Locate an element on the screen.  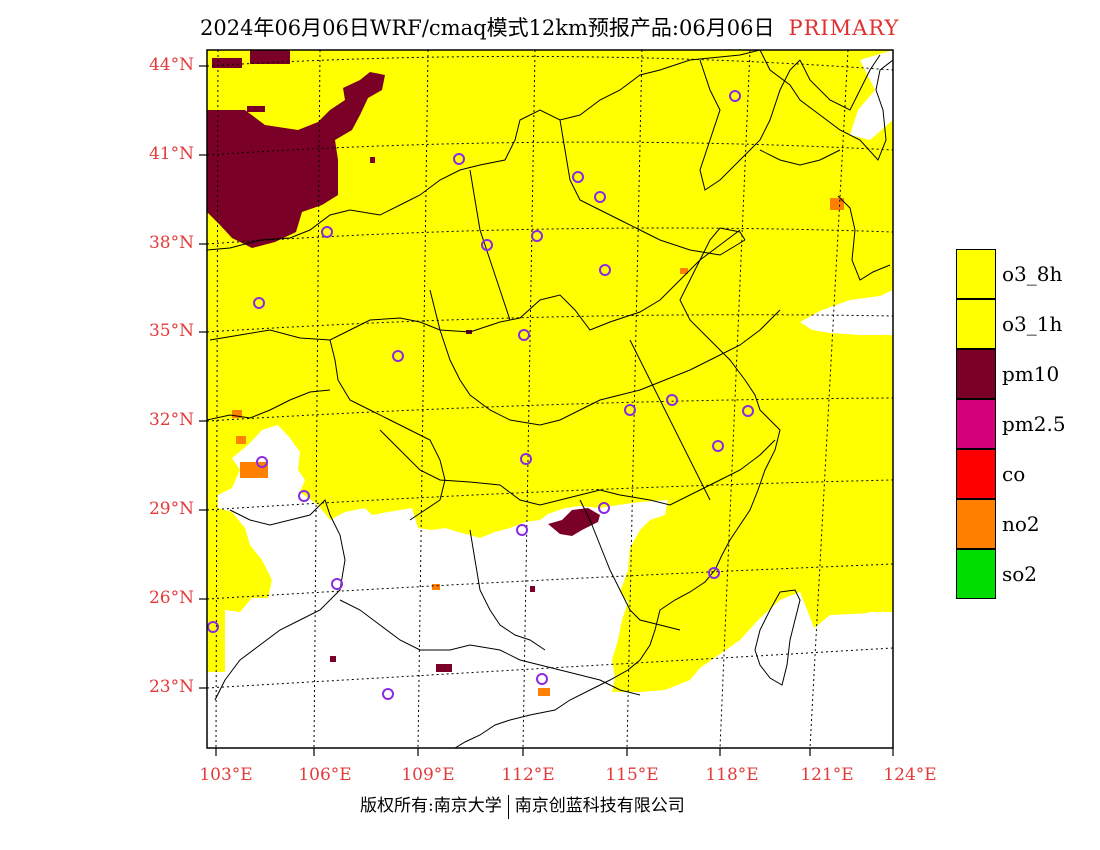
x-tick-label: 109°E is located at coordinates (428, 775).